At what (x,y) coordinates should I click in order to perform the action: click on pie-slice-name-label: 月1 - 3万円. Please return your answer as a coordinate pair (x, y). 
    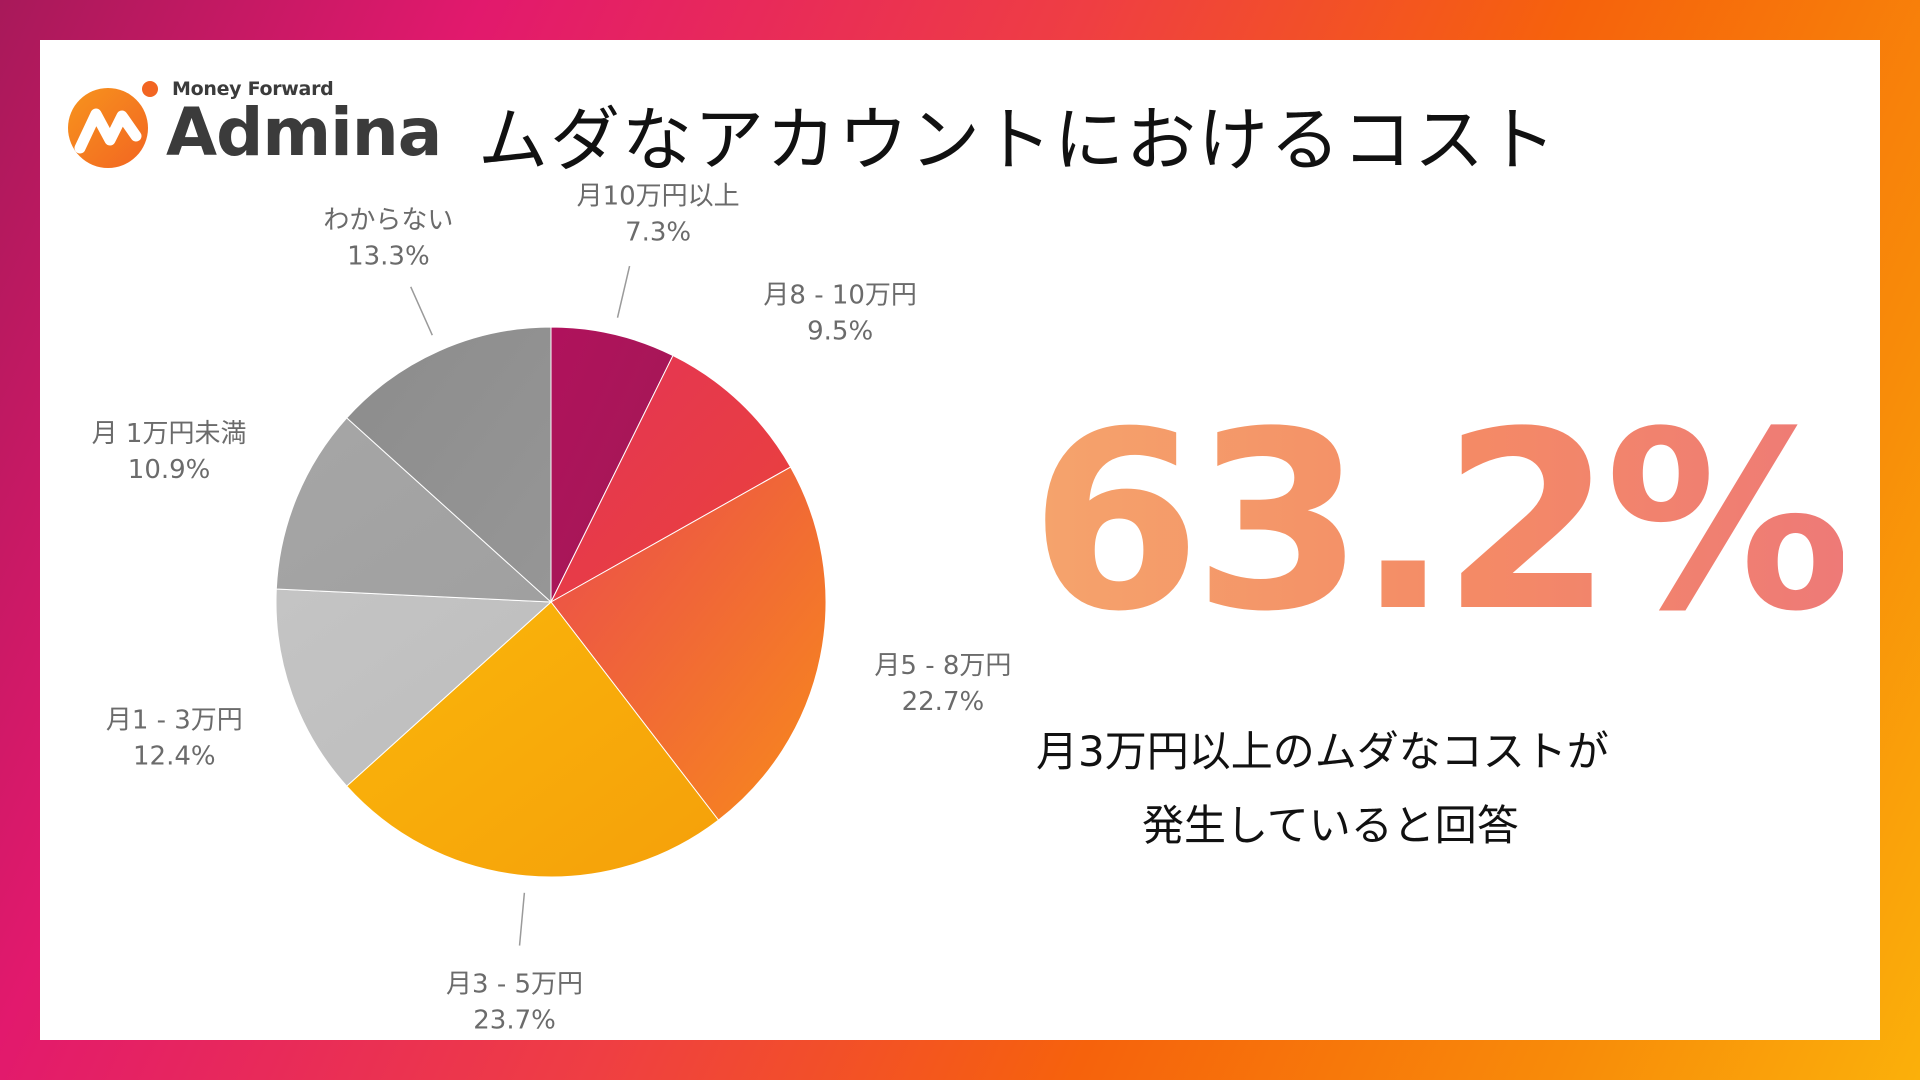
    Looking at the image, I should click on (174, 721).